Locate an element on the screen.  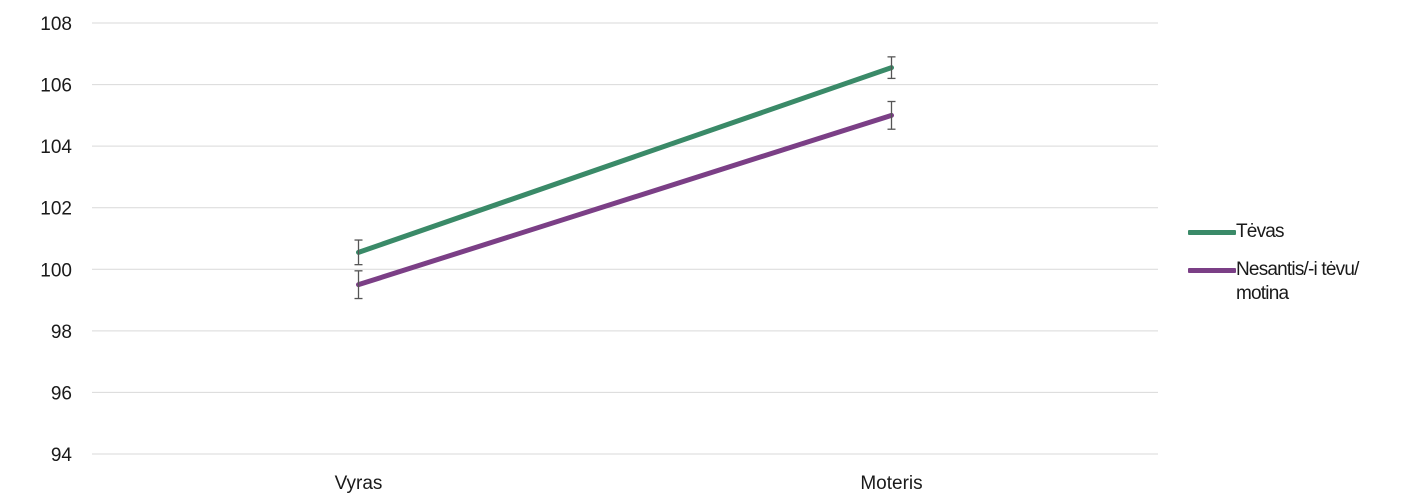
x-tick-label: Moteris is located at coordinates (891, 483).